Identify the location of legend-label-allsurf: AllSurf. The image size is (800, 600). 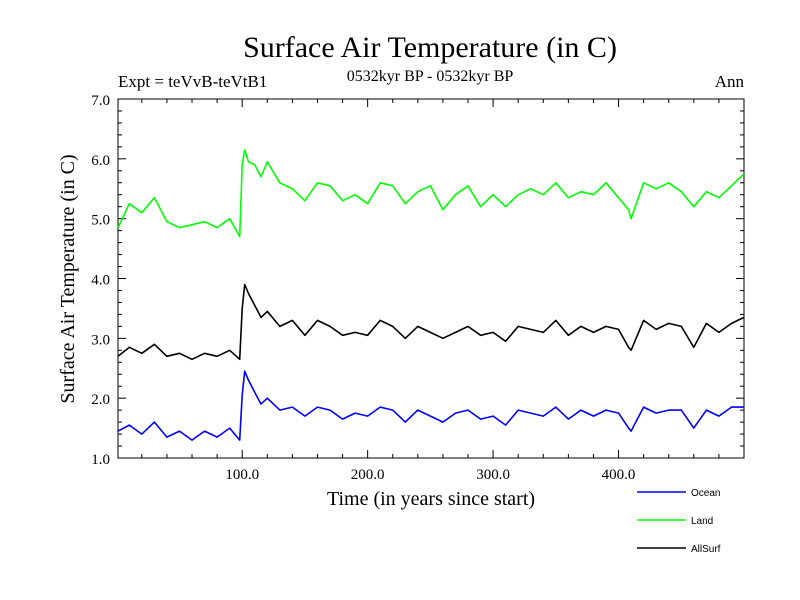
(706, 549).